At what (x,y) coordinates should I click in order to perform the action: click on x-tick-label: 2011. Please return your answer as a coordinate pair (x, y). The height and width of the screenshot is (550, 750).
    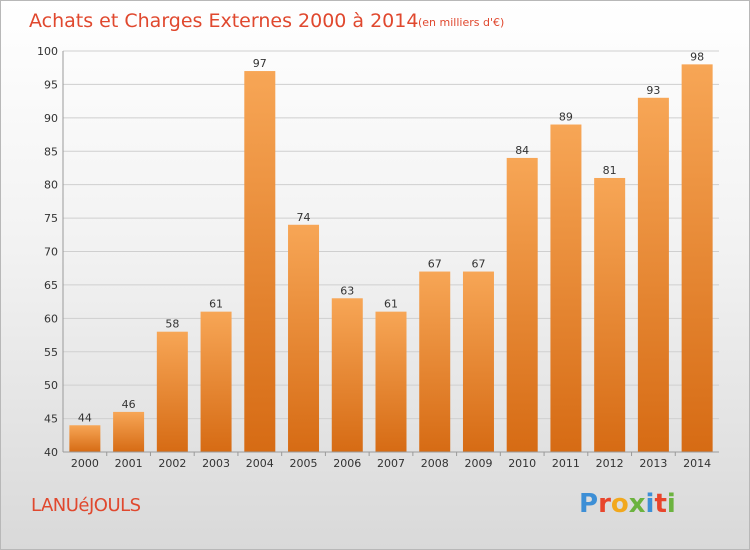
    Looking at the image, I should click on (566, 463).